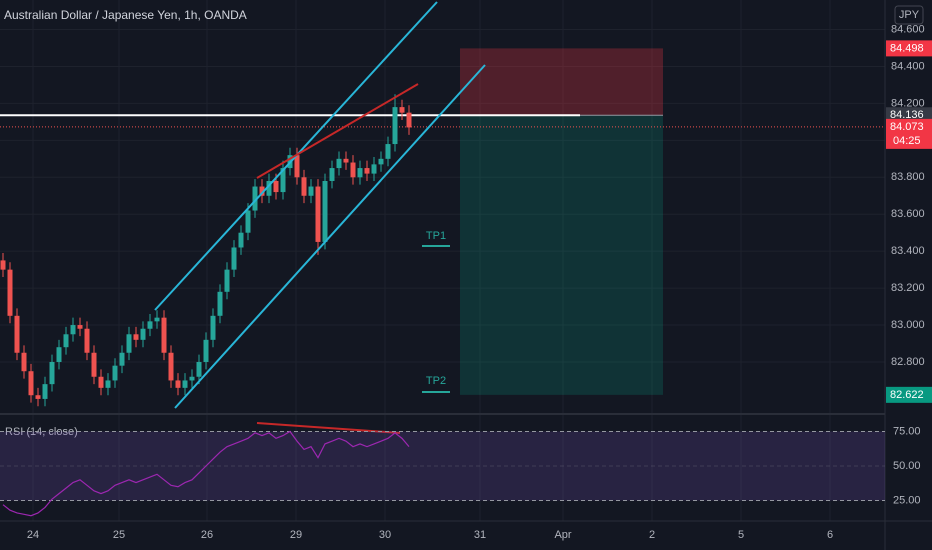  Describe the element at coordinates (652, 535) in the screenshot. I see `x-tick-label: 2` at that location.